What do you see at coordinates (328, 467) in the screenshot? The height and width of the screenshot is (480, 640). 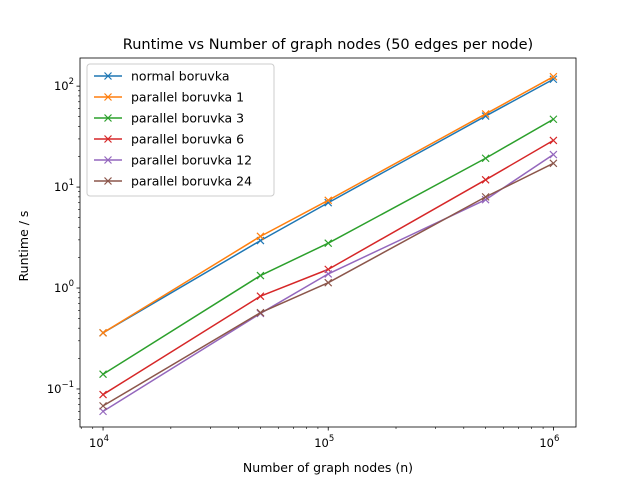 I see `x-axis-label: Number of graph nodes (n)` at bounding box center [328, 467].